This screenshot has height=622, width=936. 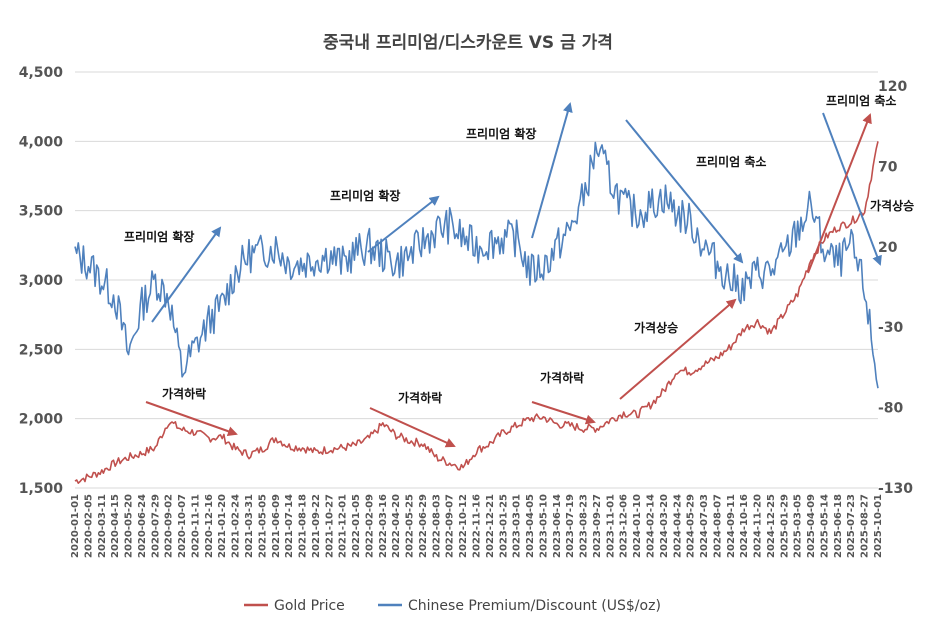 I want to click on x-tick-label: 2024-02-14, so click(x=650, y=526).